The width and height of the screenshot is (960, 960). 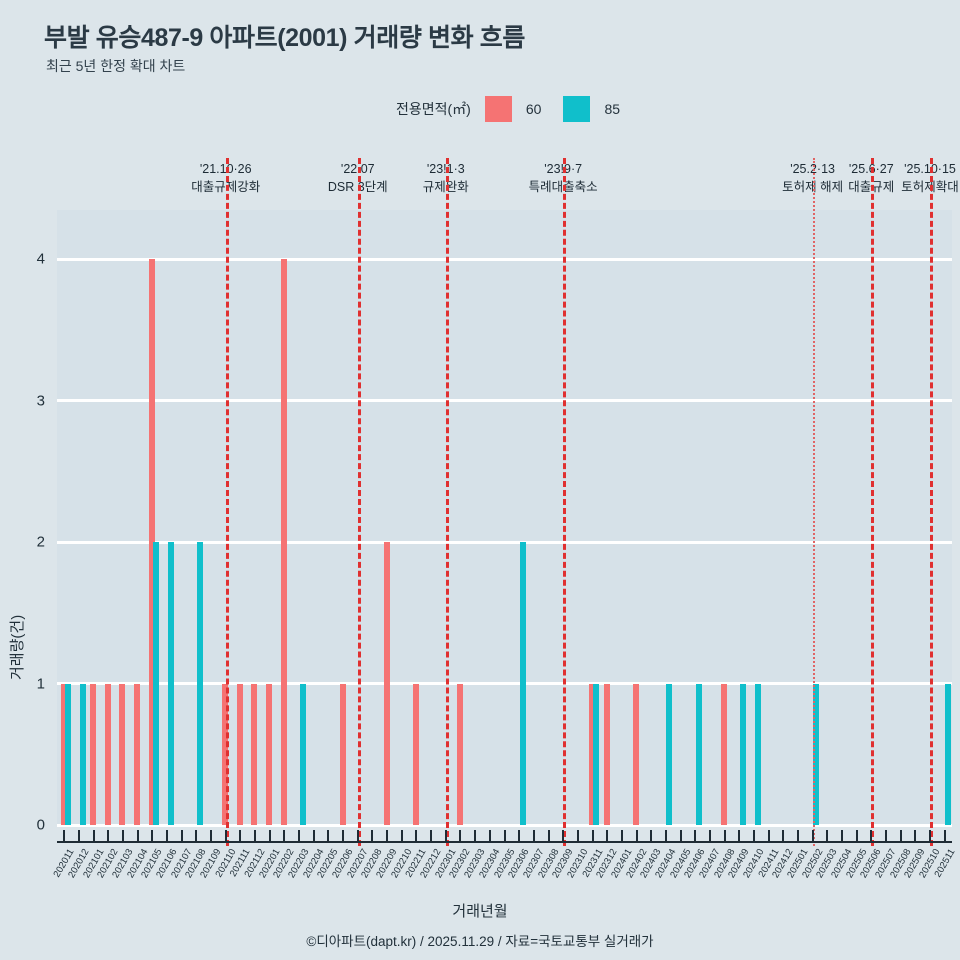 I want to click on annotation-date: '23!9·7, so click(x=563, y=169).